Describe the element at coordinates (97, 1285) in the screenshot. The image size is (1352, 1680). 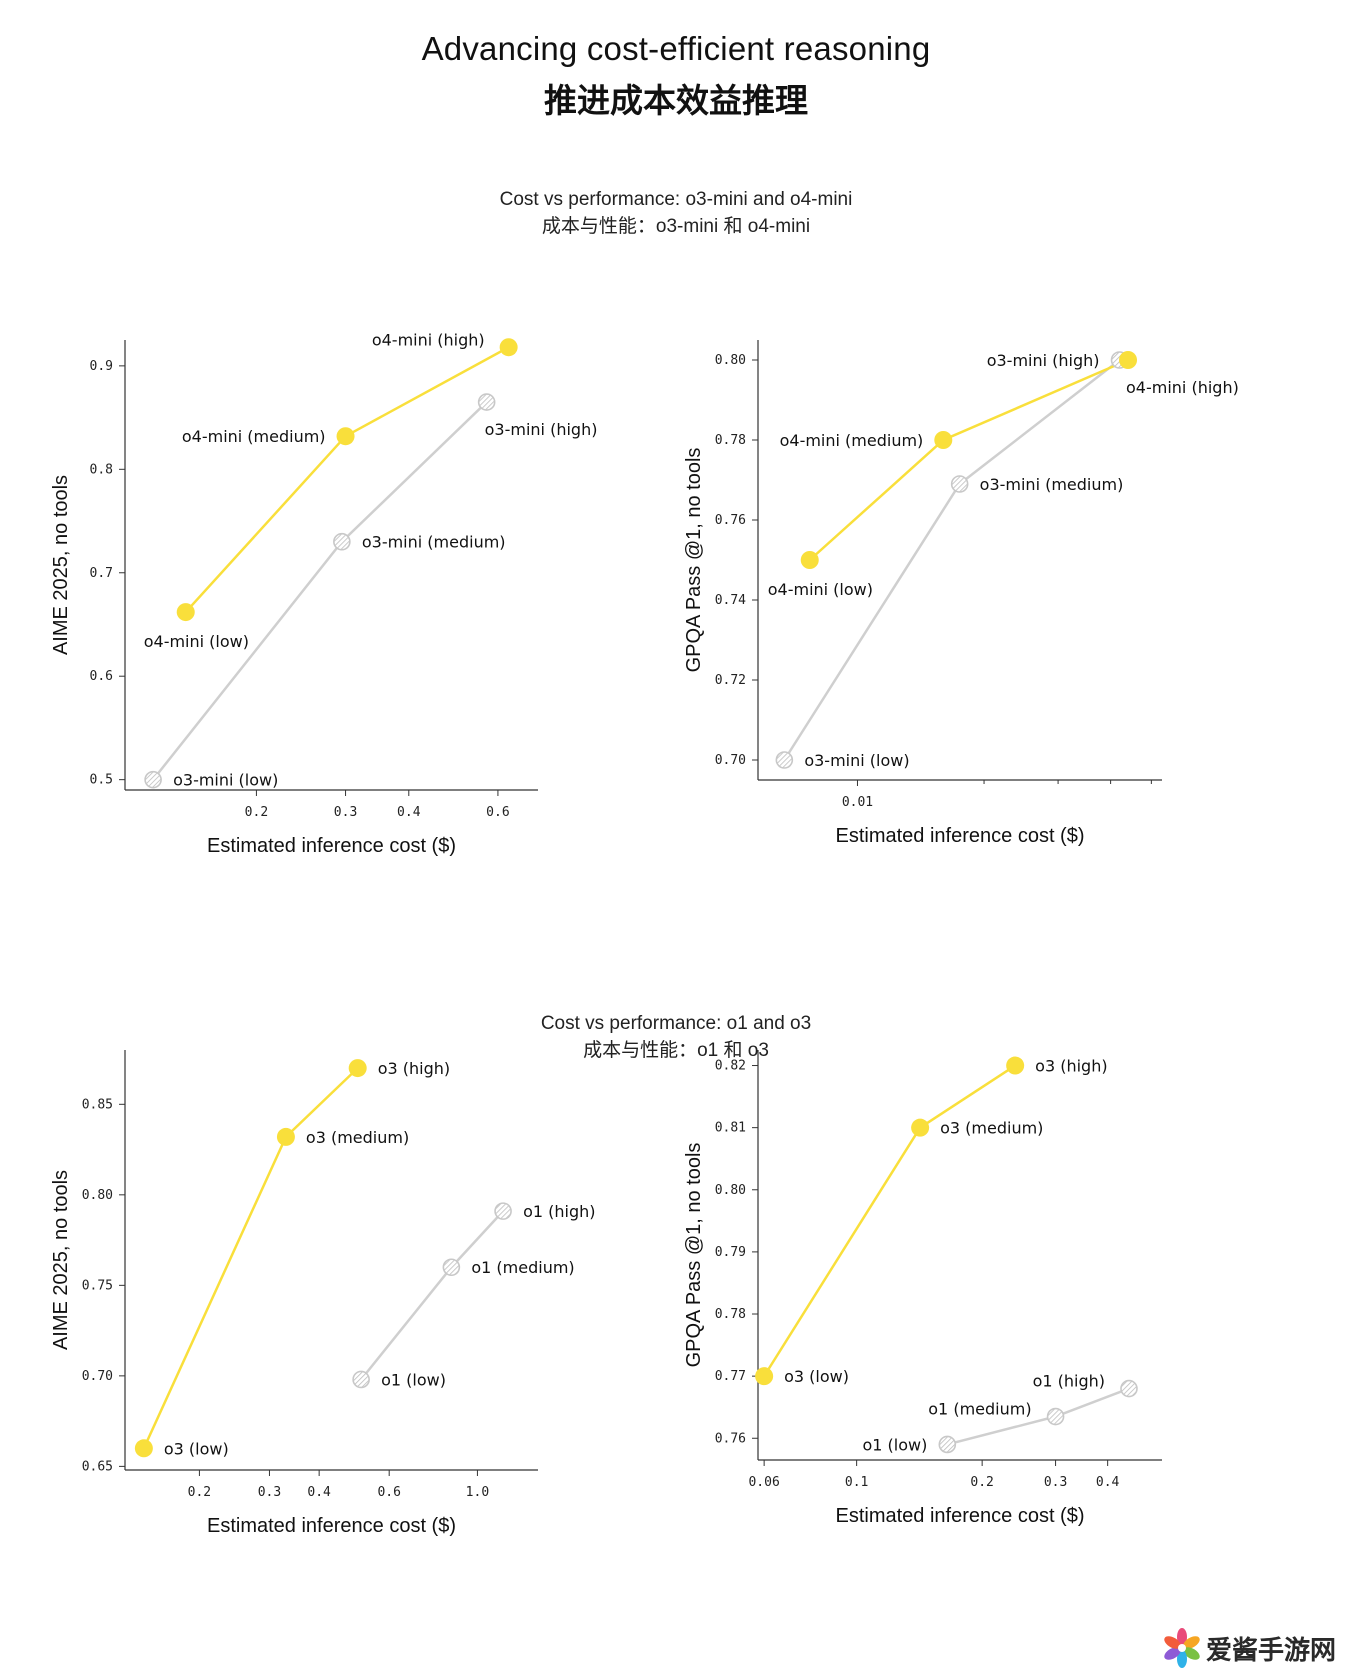
I see `y-tick-label: 0.75` at that location.